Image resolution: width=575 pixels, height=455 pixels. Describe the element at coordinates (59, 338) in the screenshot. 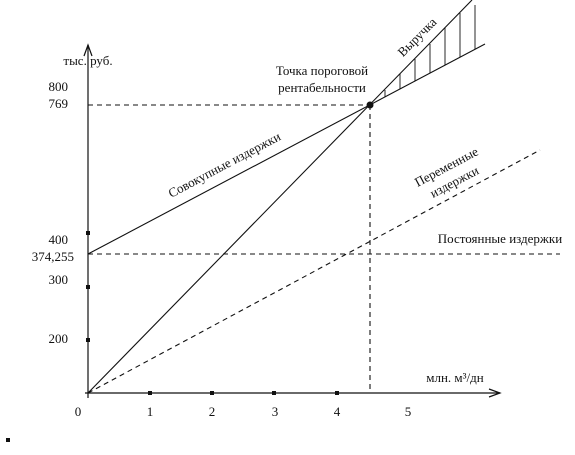

I see `y-tick-label: 200` at that location.